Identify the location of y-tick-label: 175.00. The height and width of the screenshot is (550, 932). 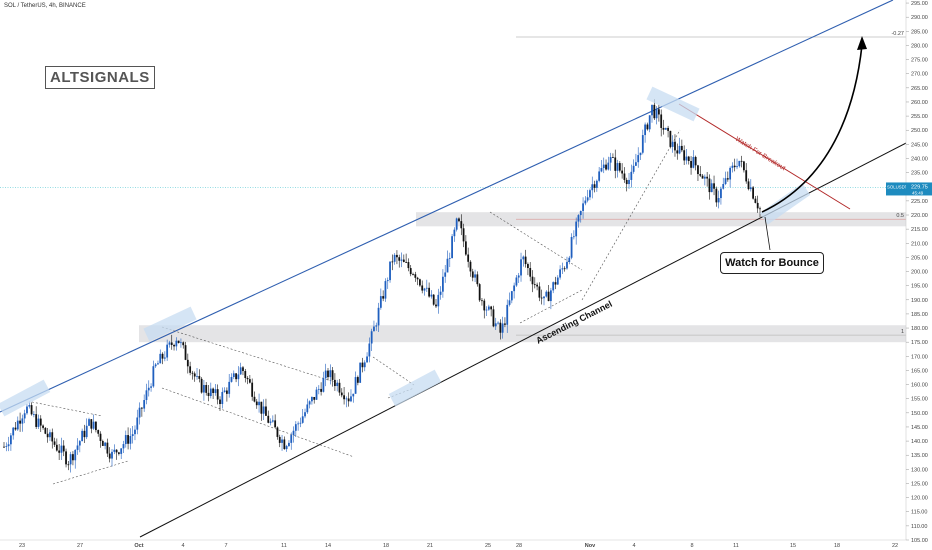
(919, 343).